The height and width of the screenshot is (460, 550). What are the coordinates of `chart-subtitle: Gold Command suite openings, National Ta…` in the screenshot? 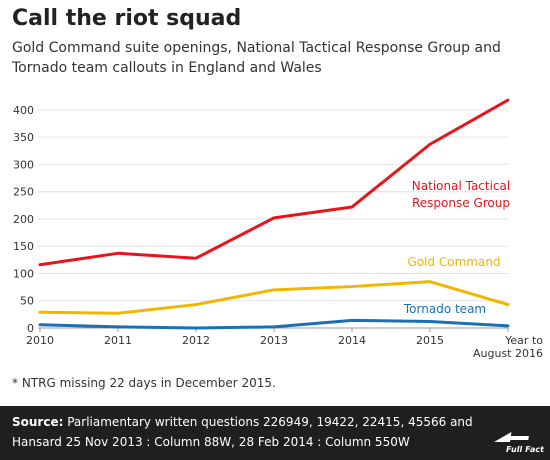 It's located at (256, 58).